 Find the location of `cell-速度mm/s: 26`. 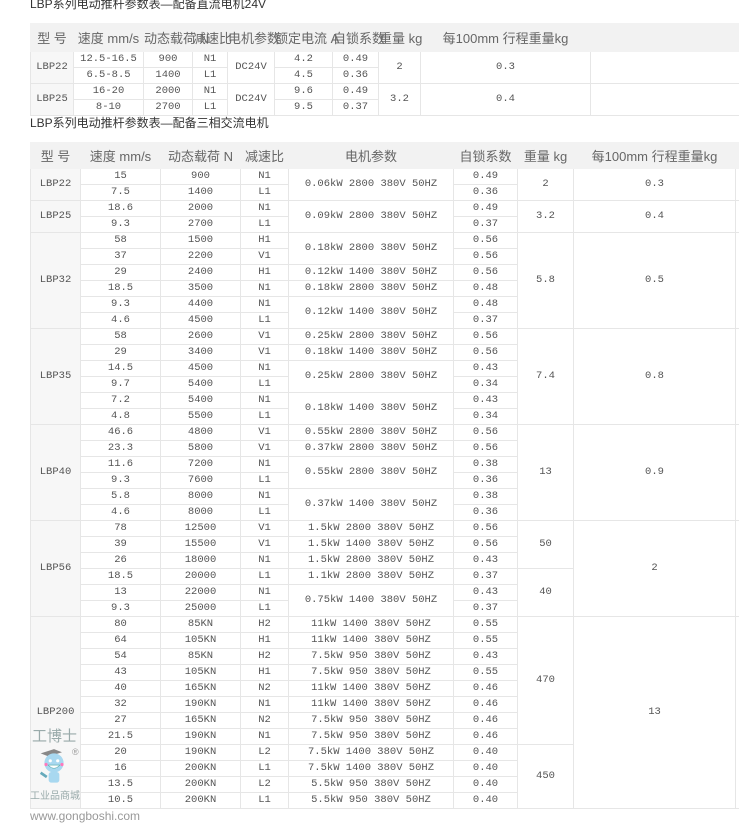

cell-速度mm/s: 26 is located at coordinates (120, 560).